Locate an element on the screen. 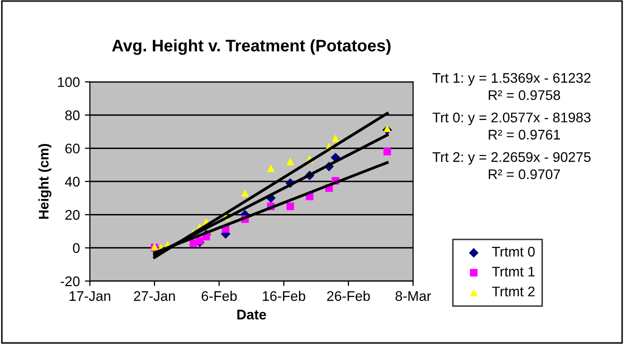 This screenshot has width=624, height=344. legend-label: Trtmt 1 is located at coordinates (513, 271).